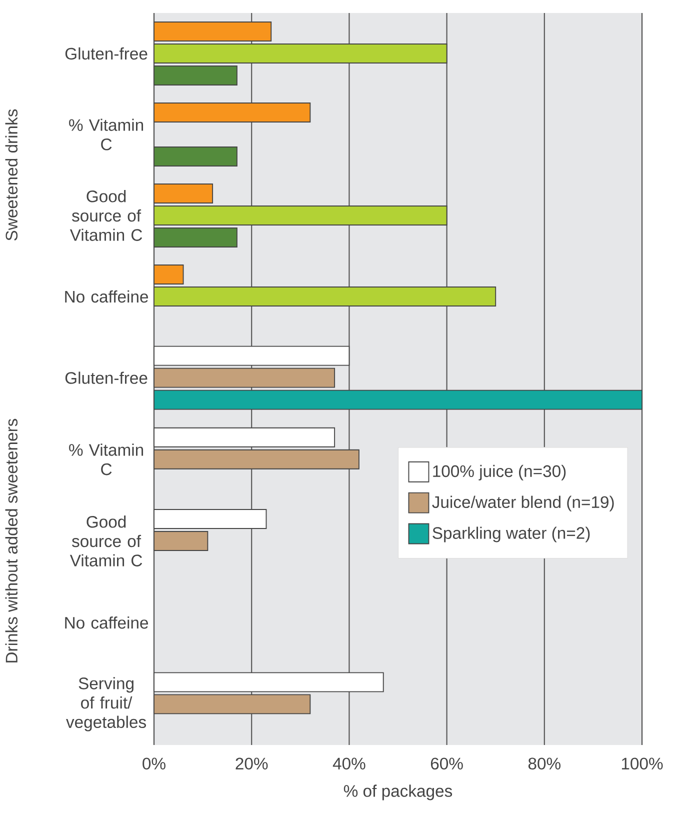 The height and width of the screenshot is (827, 682). Describe the element at coordinates (511, 534) in the screenshot. I see `legend-label: Sparkling water (n=2)` at that location.